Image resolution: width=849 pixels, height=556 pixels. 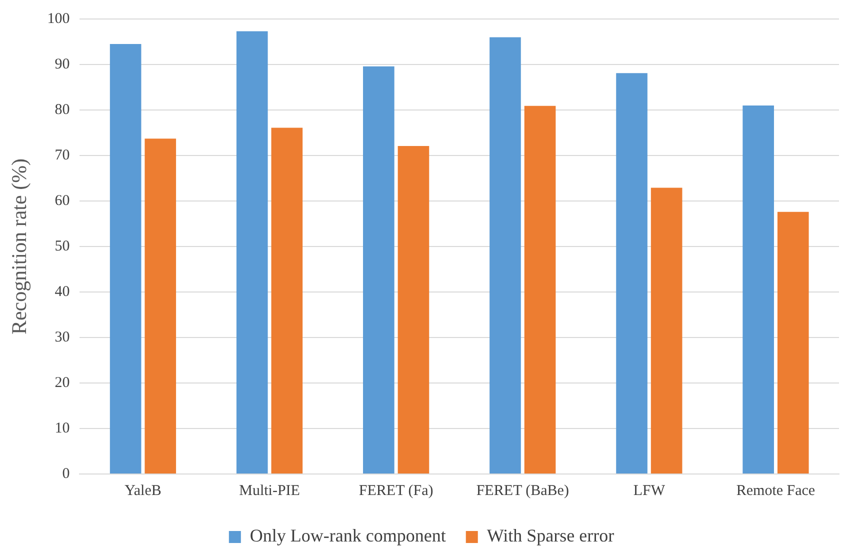 I want to click on y-tick-label: 10, so click(x=62, y=428).